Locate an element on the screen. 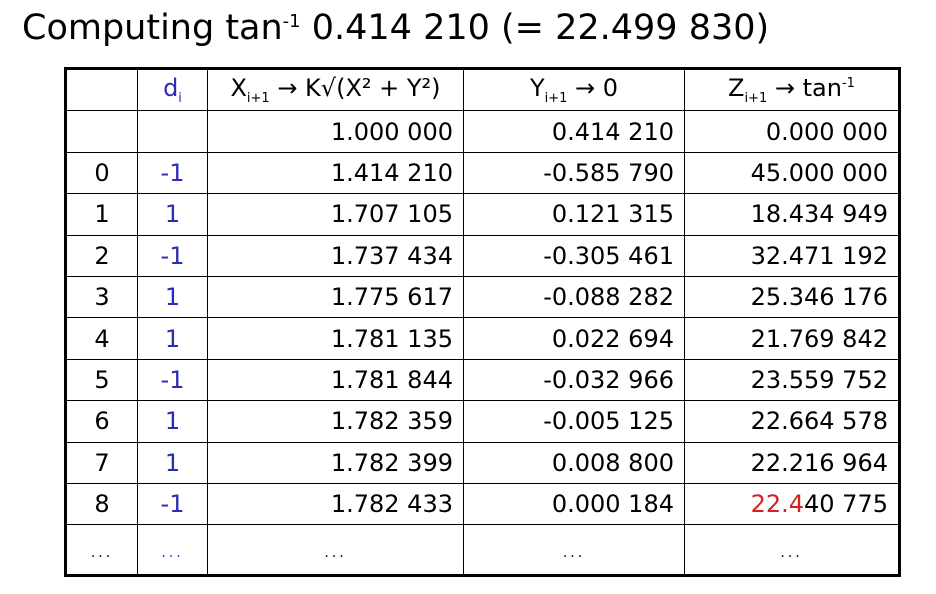  cell-z: 22.664 578 is located at coordinates (792, 421).